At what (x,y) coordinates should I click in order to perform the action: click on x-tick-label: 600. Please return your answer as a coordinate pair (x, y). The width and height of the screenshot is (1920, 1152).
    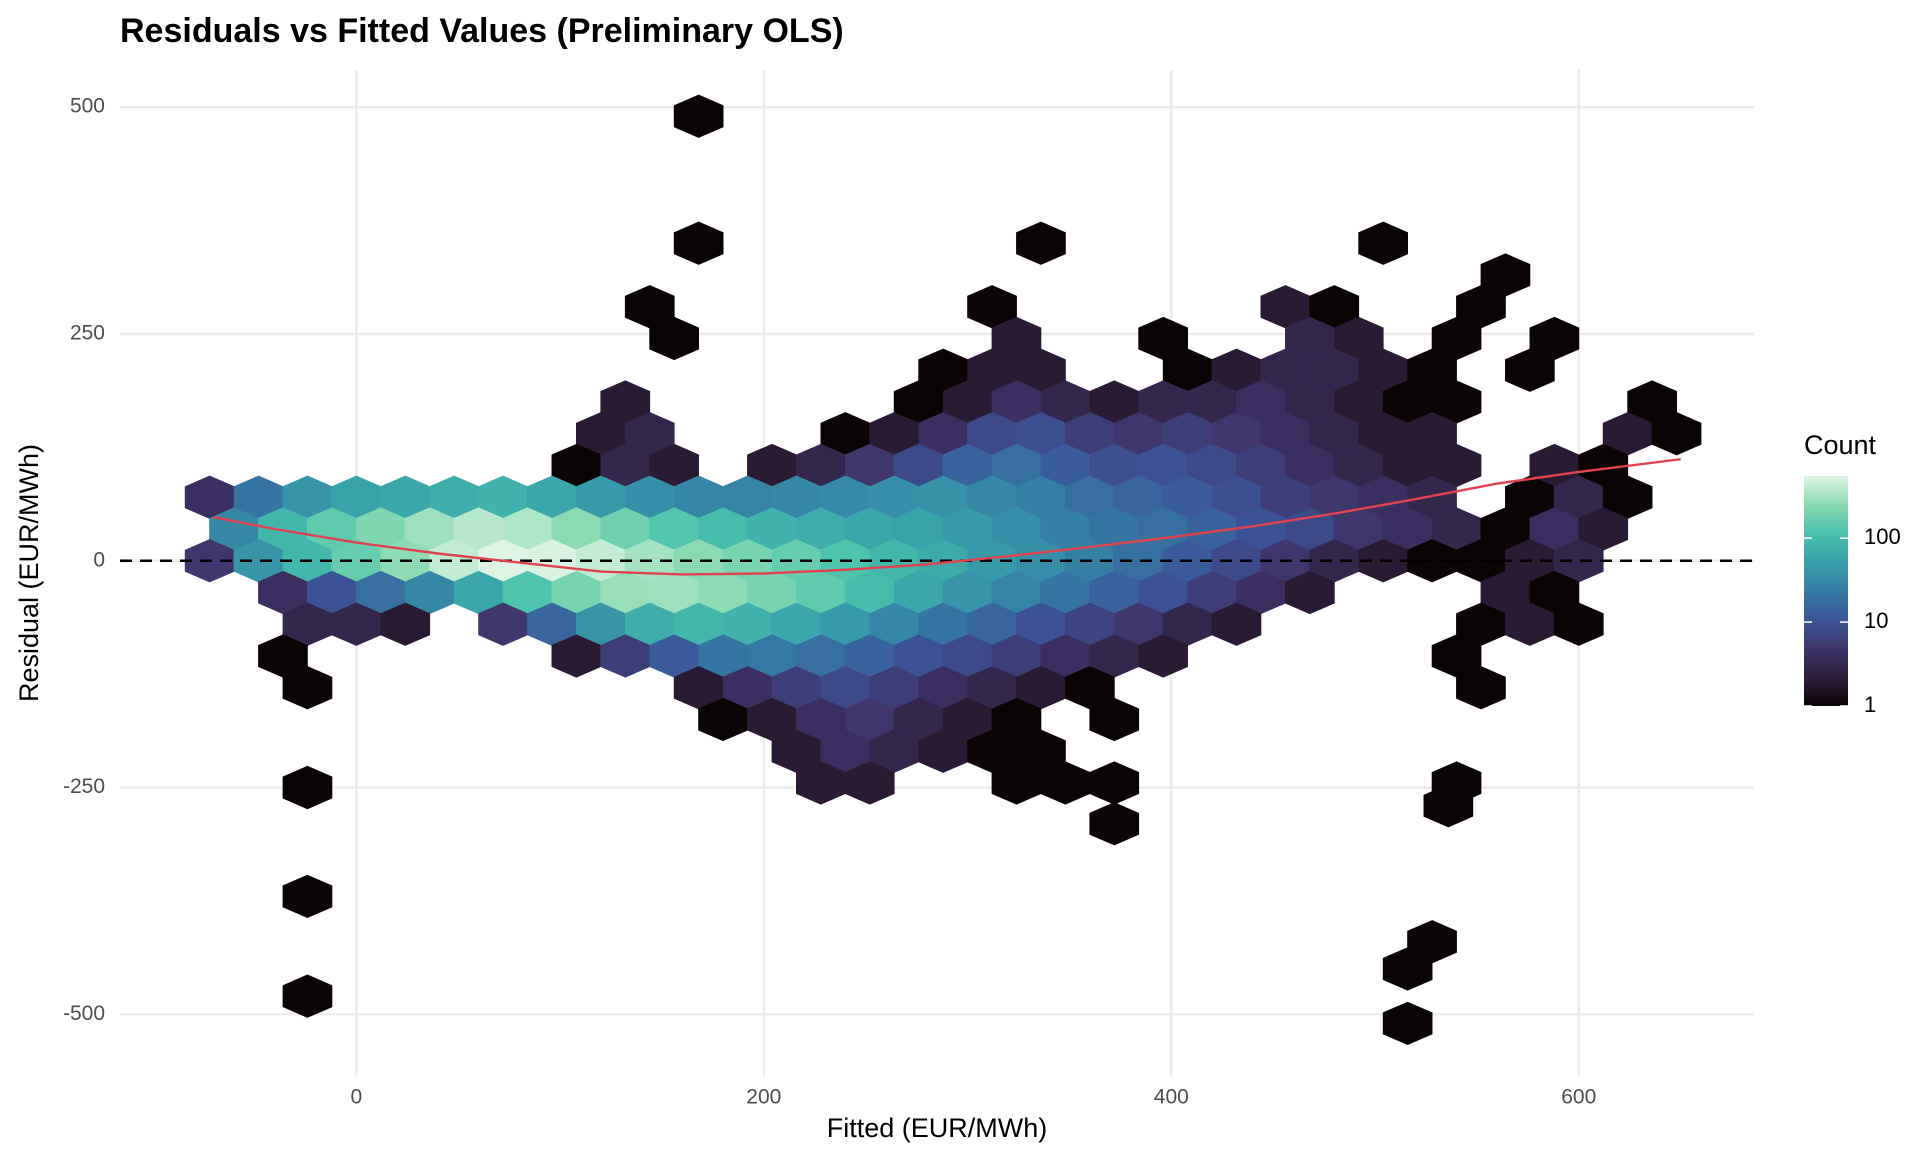
    Looking at the image, I should click on (1578, 1097).